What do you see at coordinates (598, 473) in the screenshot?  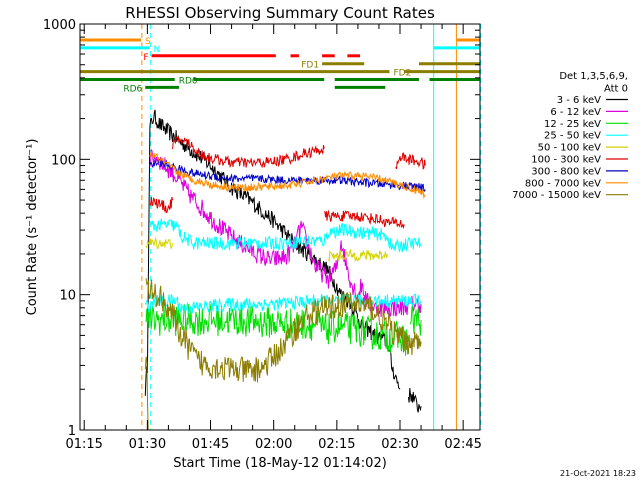 I see `timestamp: 21-Oct-2021 18:23` at bounding box center [598, 473].